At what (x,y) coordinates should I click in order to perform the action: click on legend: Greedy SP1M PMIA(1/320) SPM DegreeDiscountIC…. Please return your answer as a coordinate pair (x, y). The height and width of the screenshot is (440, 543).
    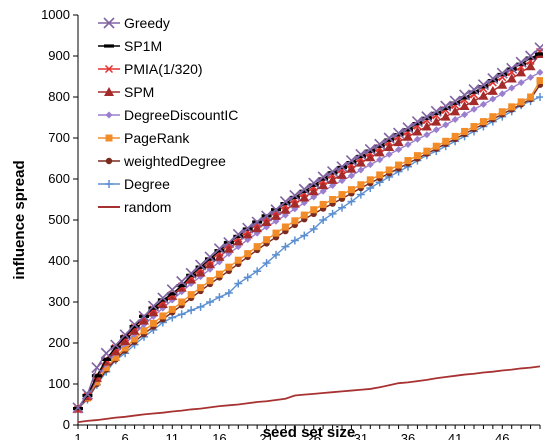
    Looking at the image, I should click on (168, 115).